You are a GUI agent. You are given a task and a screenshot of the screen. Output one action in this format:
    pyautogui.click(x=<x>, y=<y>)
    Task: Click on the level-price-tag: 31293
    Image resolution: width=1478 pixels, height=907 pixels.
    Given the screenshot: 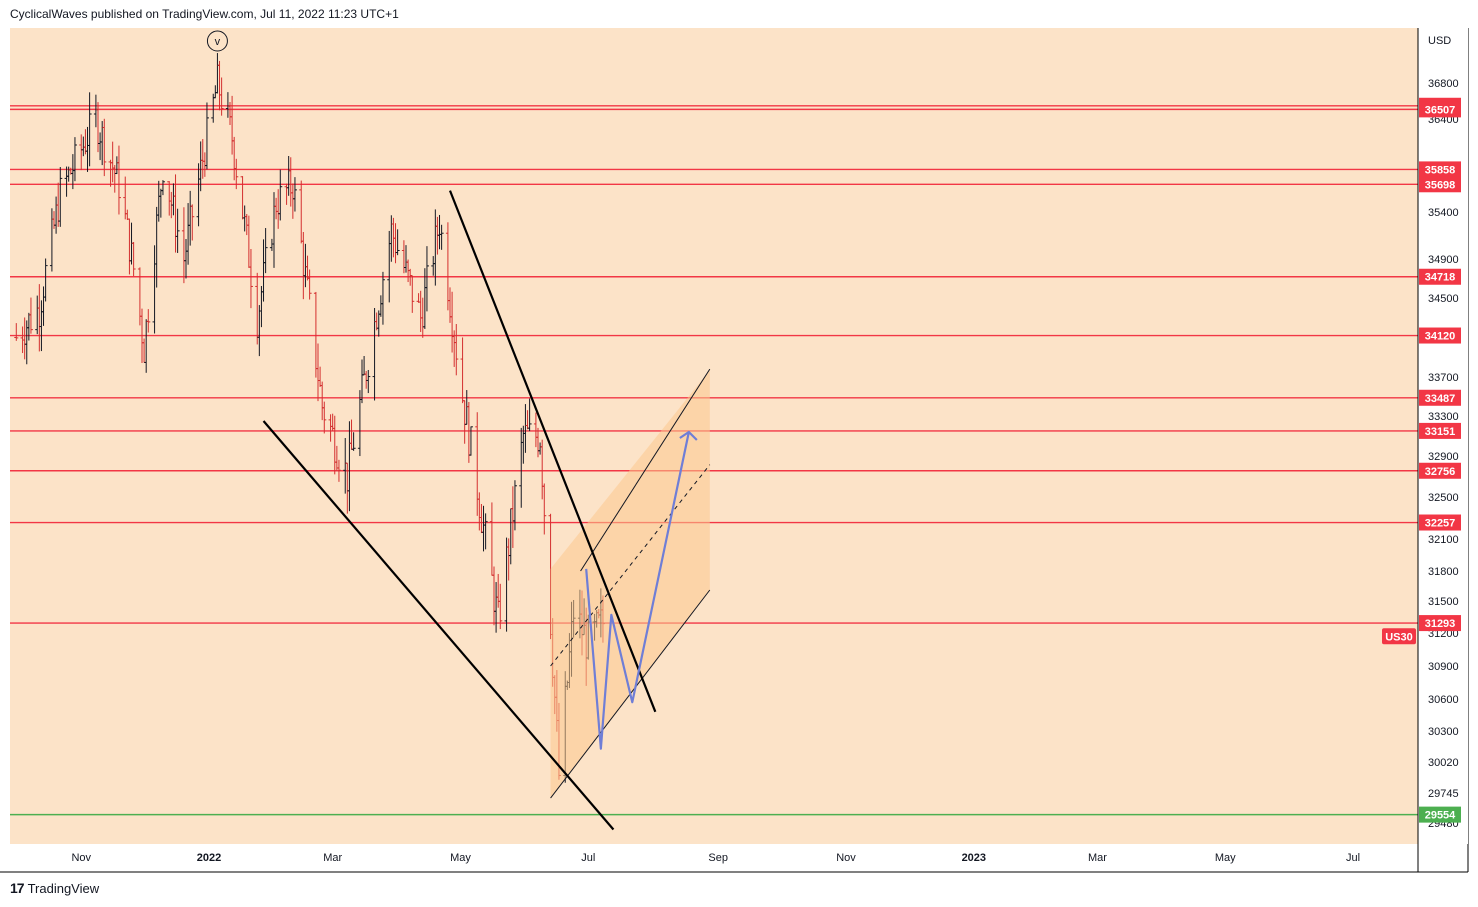 What is the action you would take?
    pyautogui.click(x=1440, y=623)
    